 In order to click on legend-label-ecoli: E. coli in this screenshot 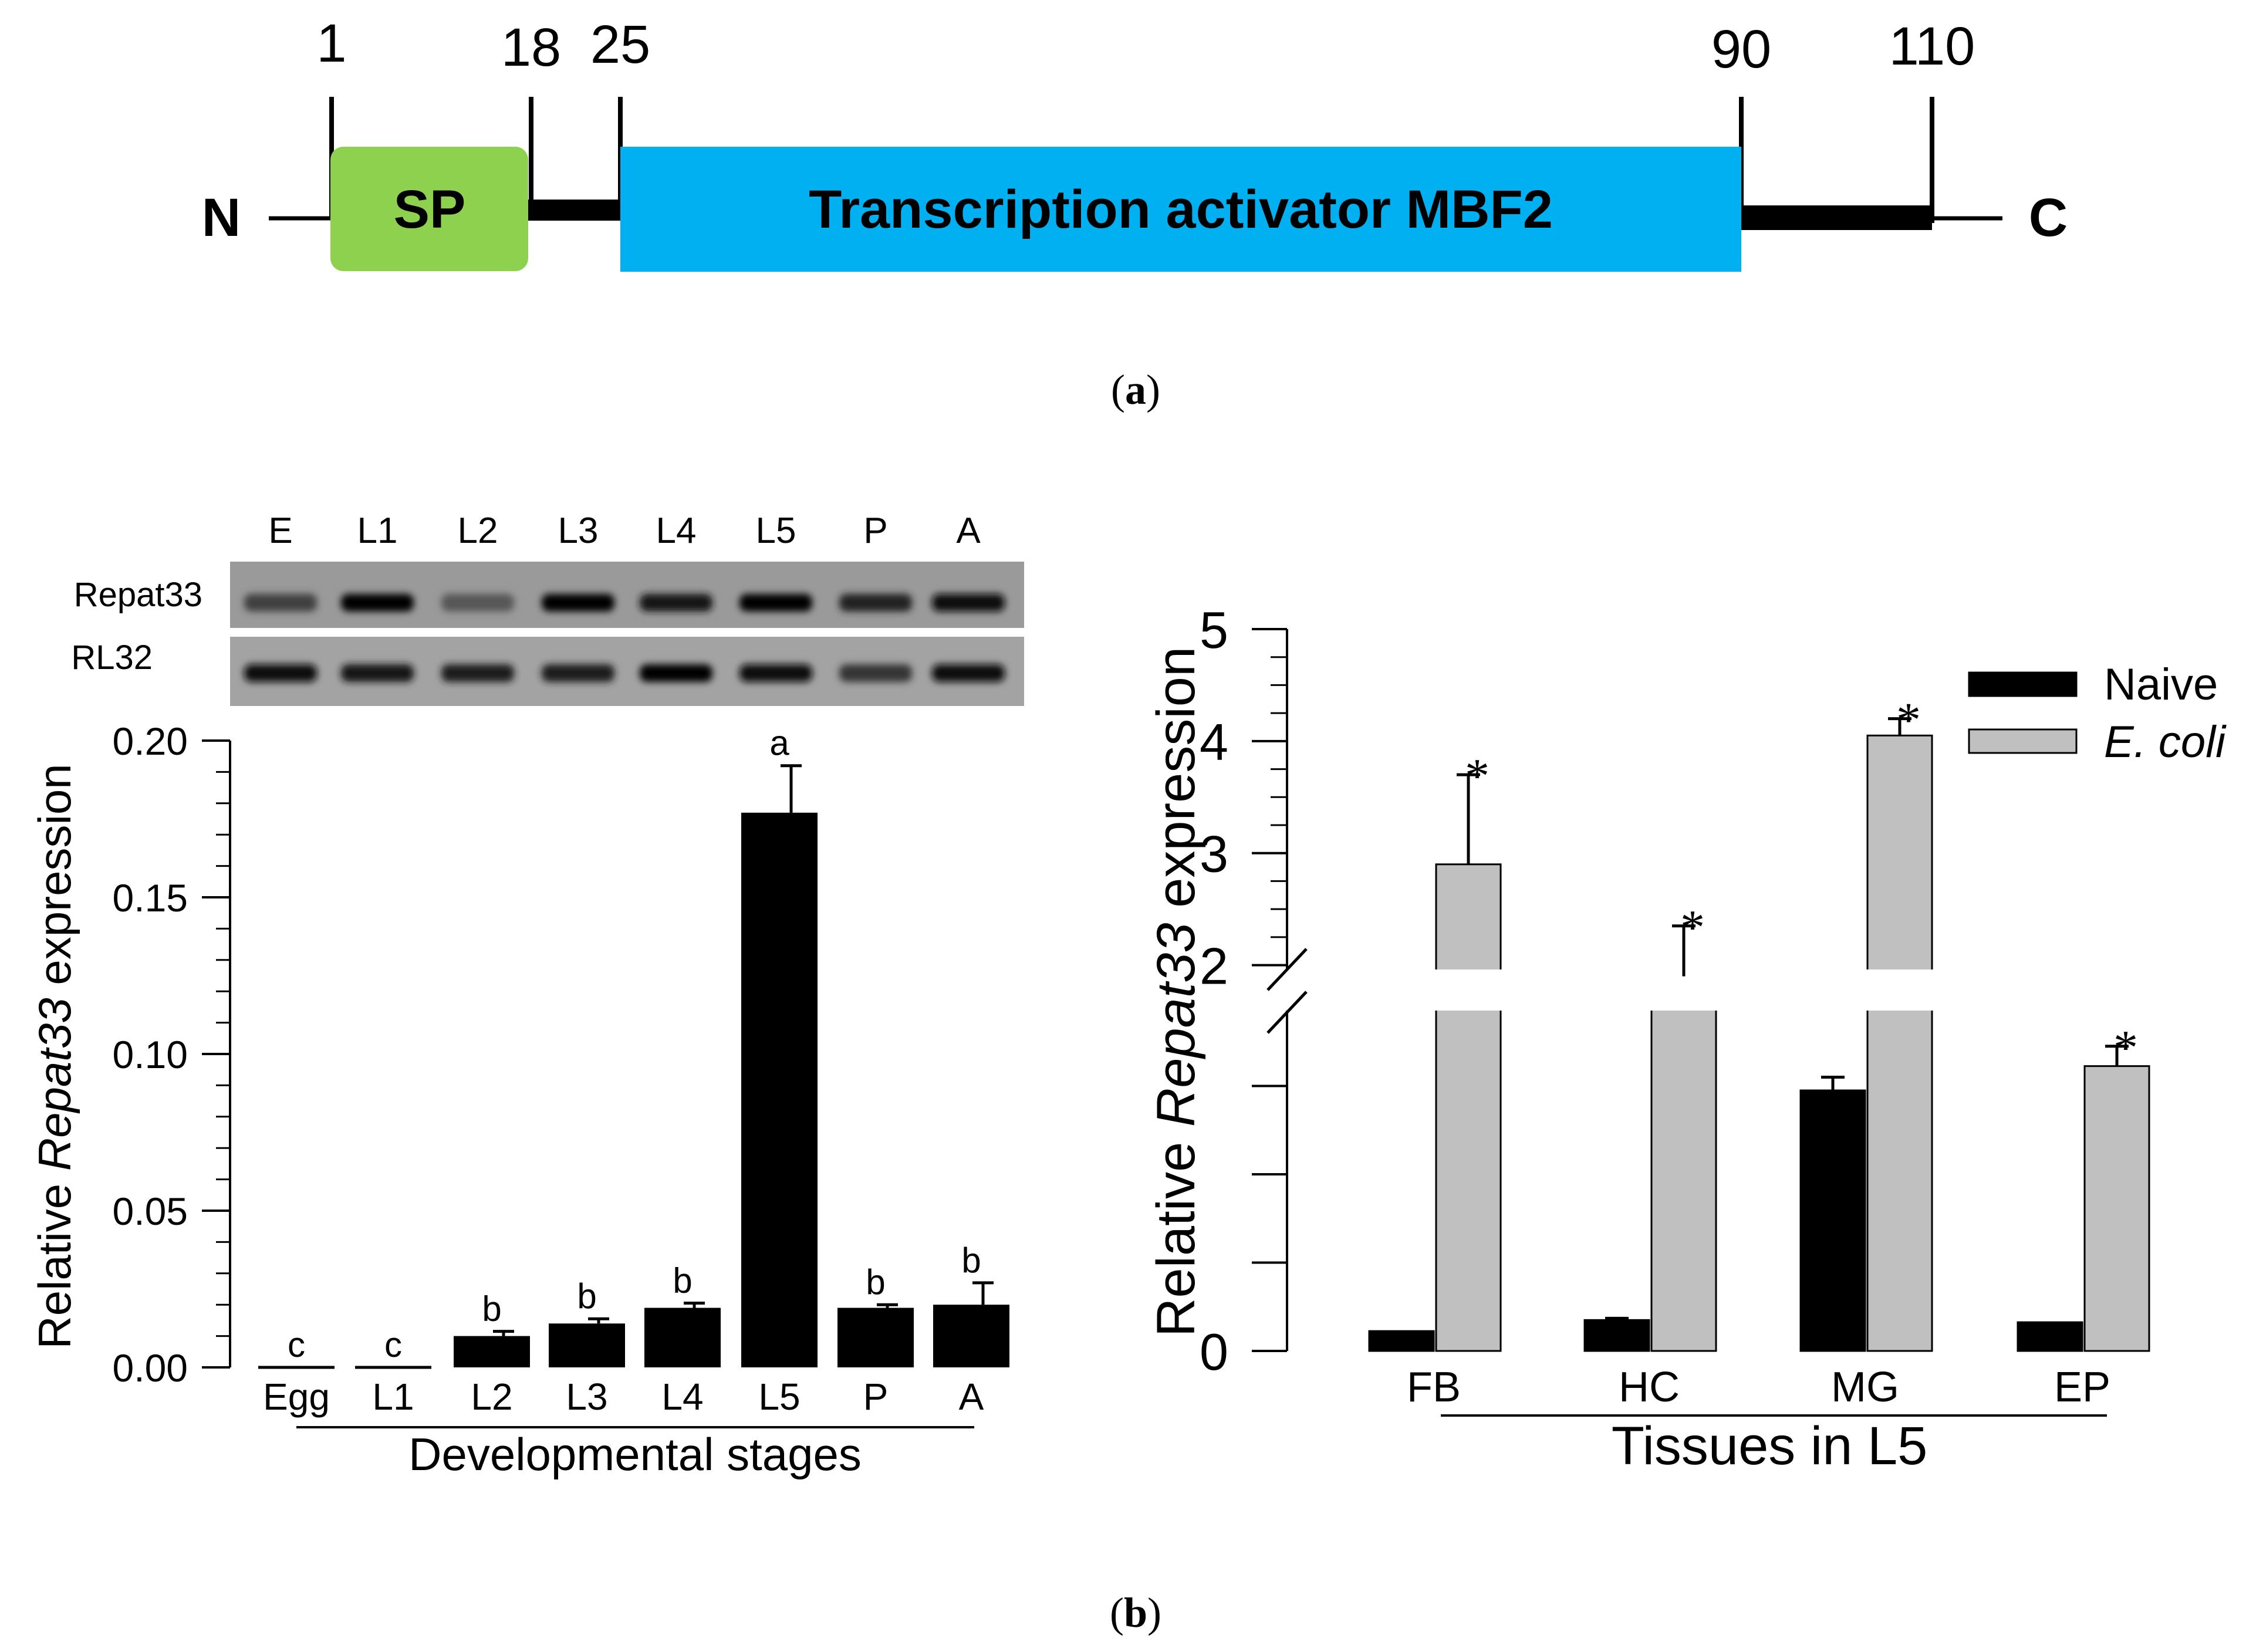, I will do `click(2165, 742)`.